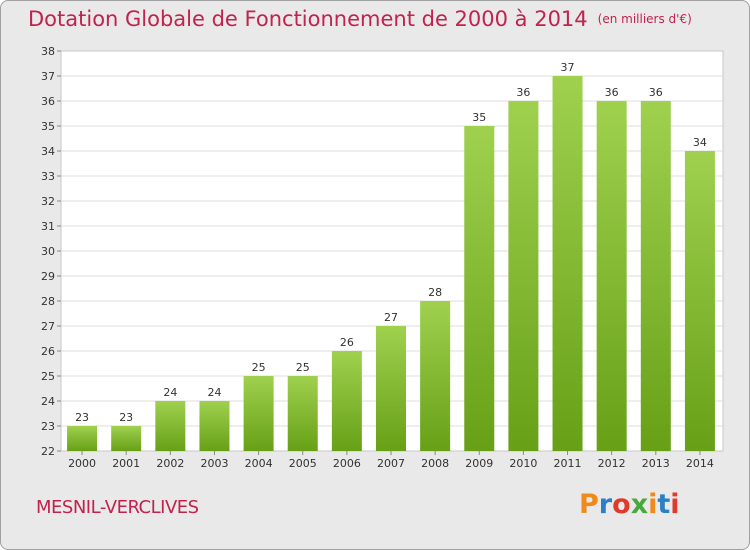  What do you see at coordinates (117, 507) in the screenshot?
I see `commune-name: MESNIL-VERCLIVES` at bounding box center [117, 507].